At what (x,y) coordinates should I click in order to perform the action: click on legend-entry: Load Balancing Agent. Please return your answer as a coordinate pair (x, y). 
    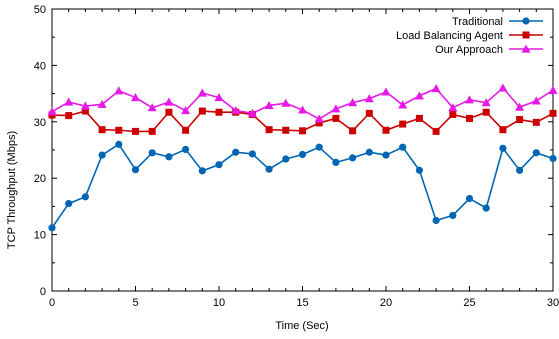
    Looking at the image, I should click on (469, 36).